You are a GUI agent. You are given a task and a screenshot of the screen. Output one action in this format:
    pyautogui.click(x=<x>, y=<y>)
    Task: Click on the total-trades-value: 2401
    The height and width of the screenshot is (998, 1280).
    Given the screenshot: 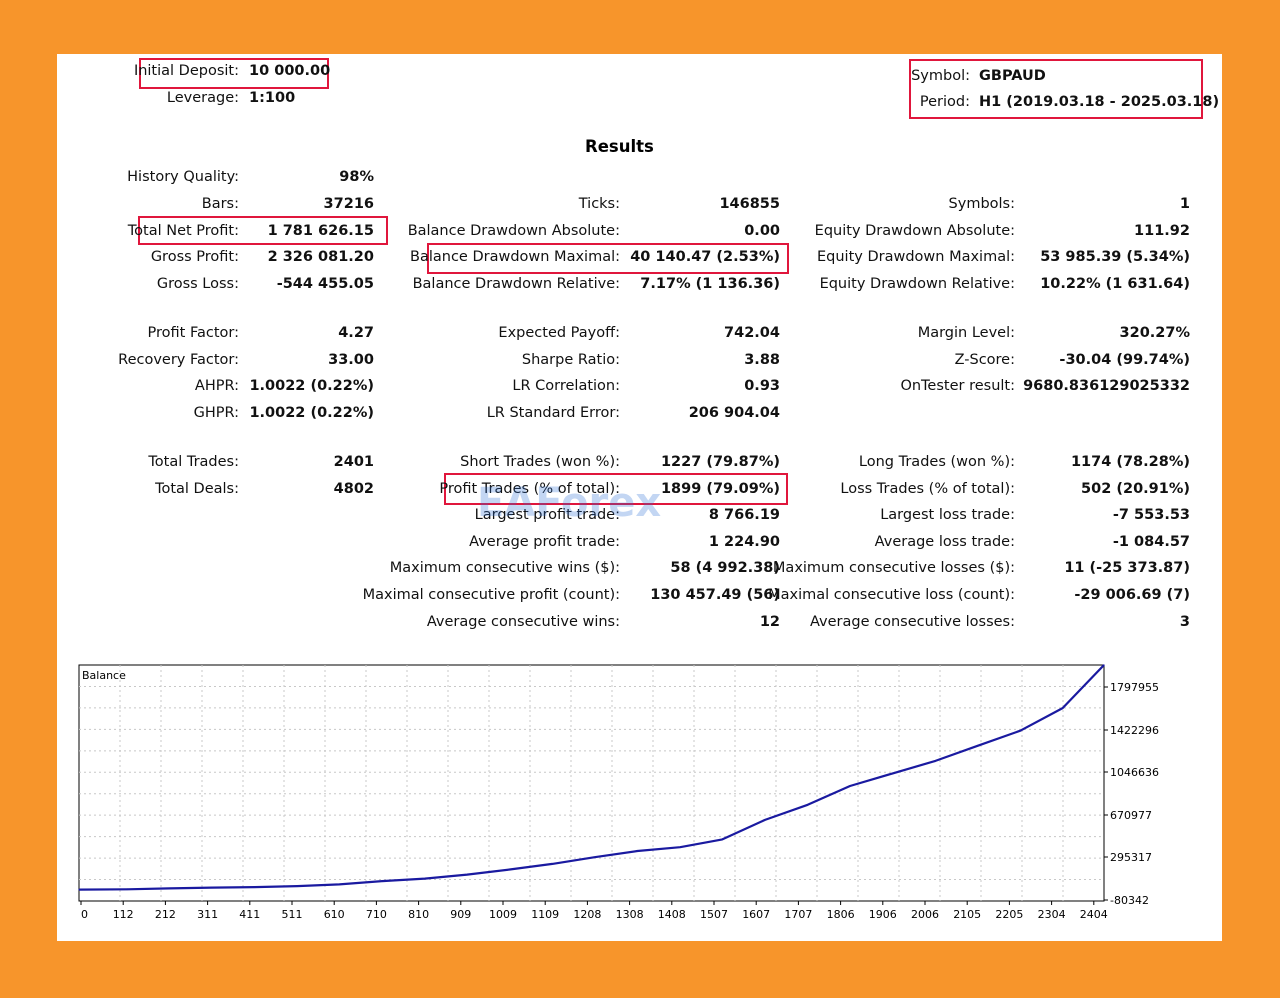 What is the action you would take?
    pyautogui.click(x=353, y=462)
    